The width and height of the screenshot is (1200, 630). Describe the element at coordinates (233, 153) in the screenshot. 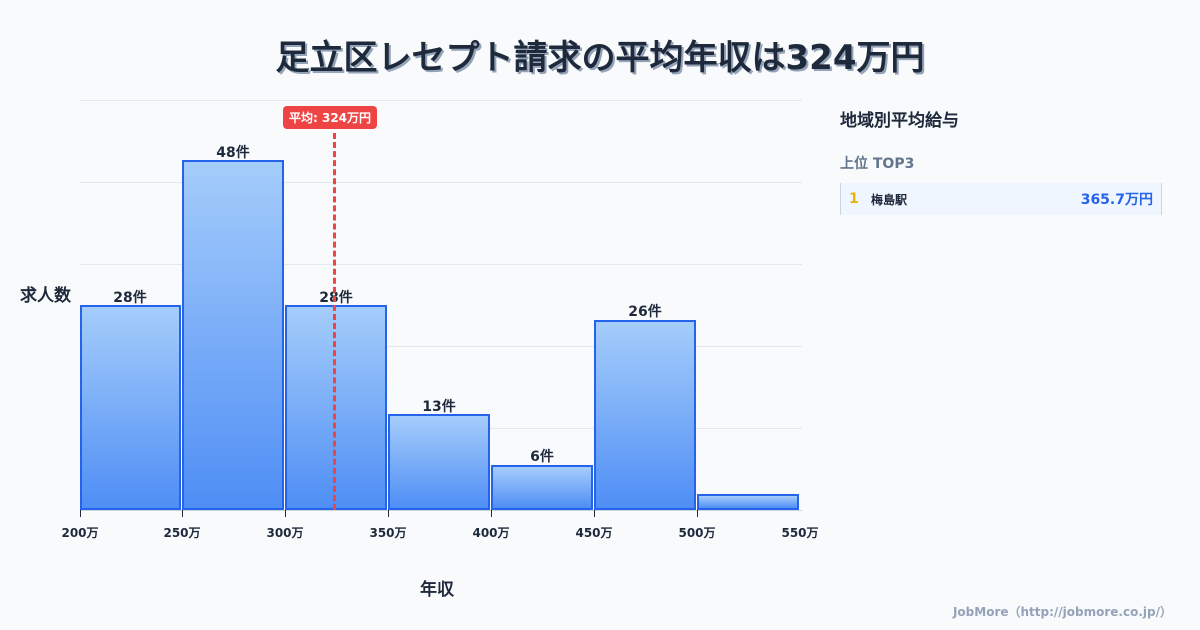

I see `bar-value-label: 48件` at that location.